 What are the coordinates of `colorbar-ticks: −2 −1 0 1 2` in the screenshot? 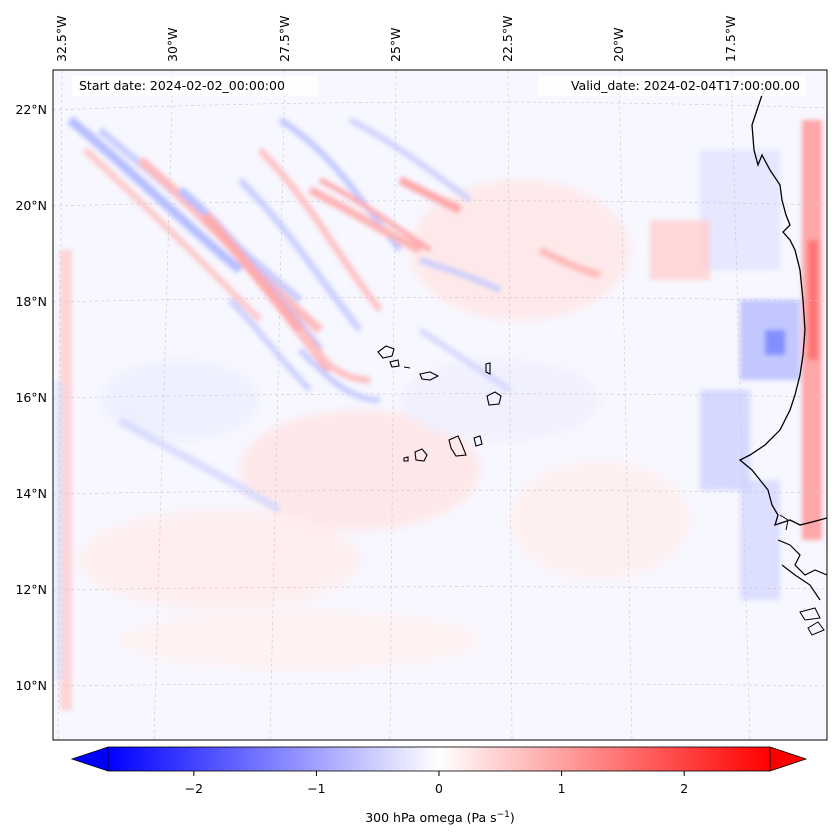 It's located at (436, 783).